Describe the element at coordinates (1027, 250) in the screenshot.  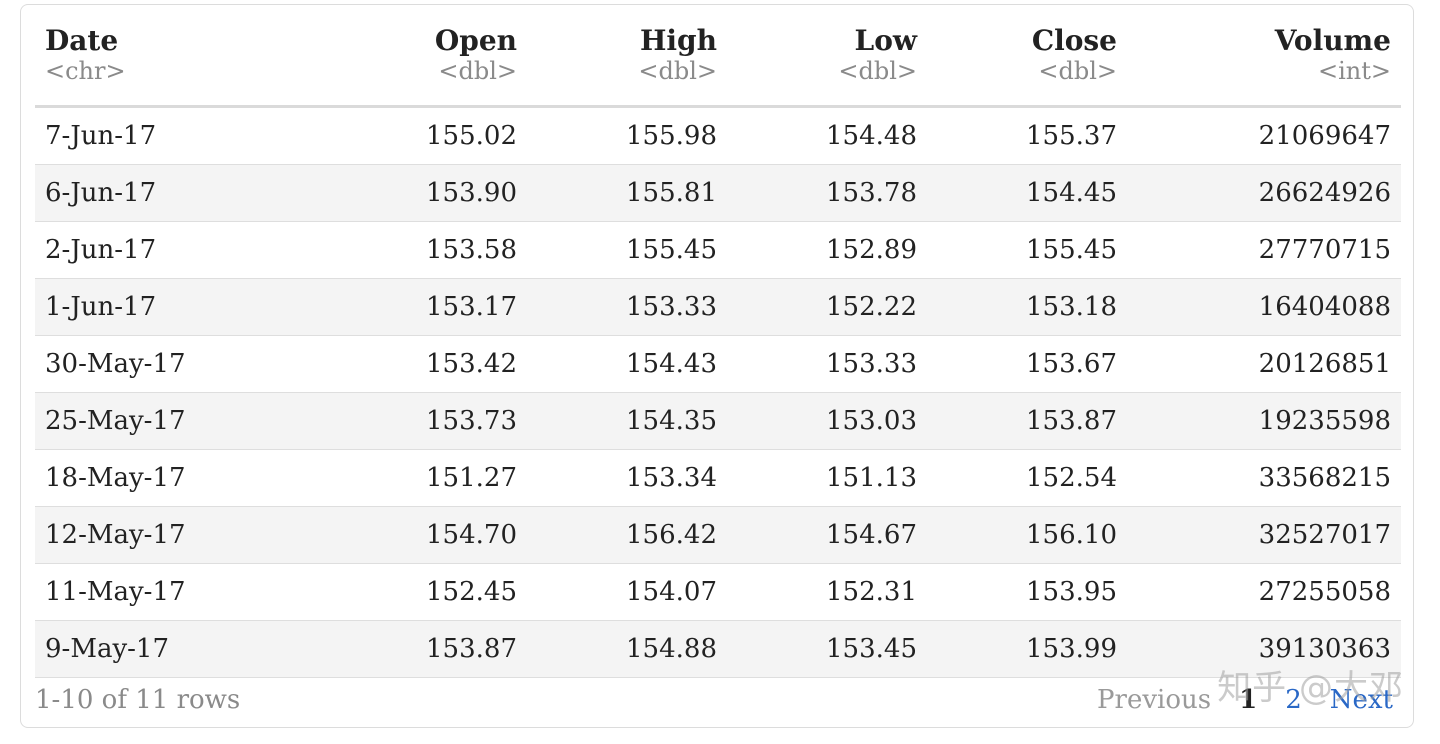
I see `cell-close: 155.45` at that location.